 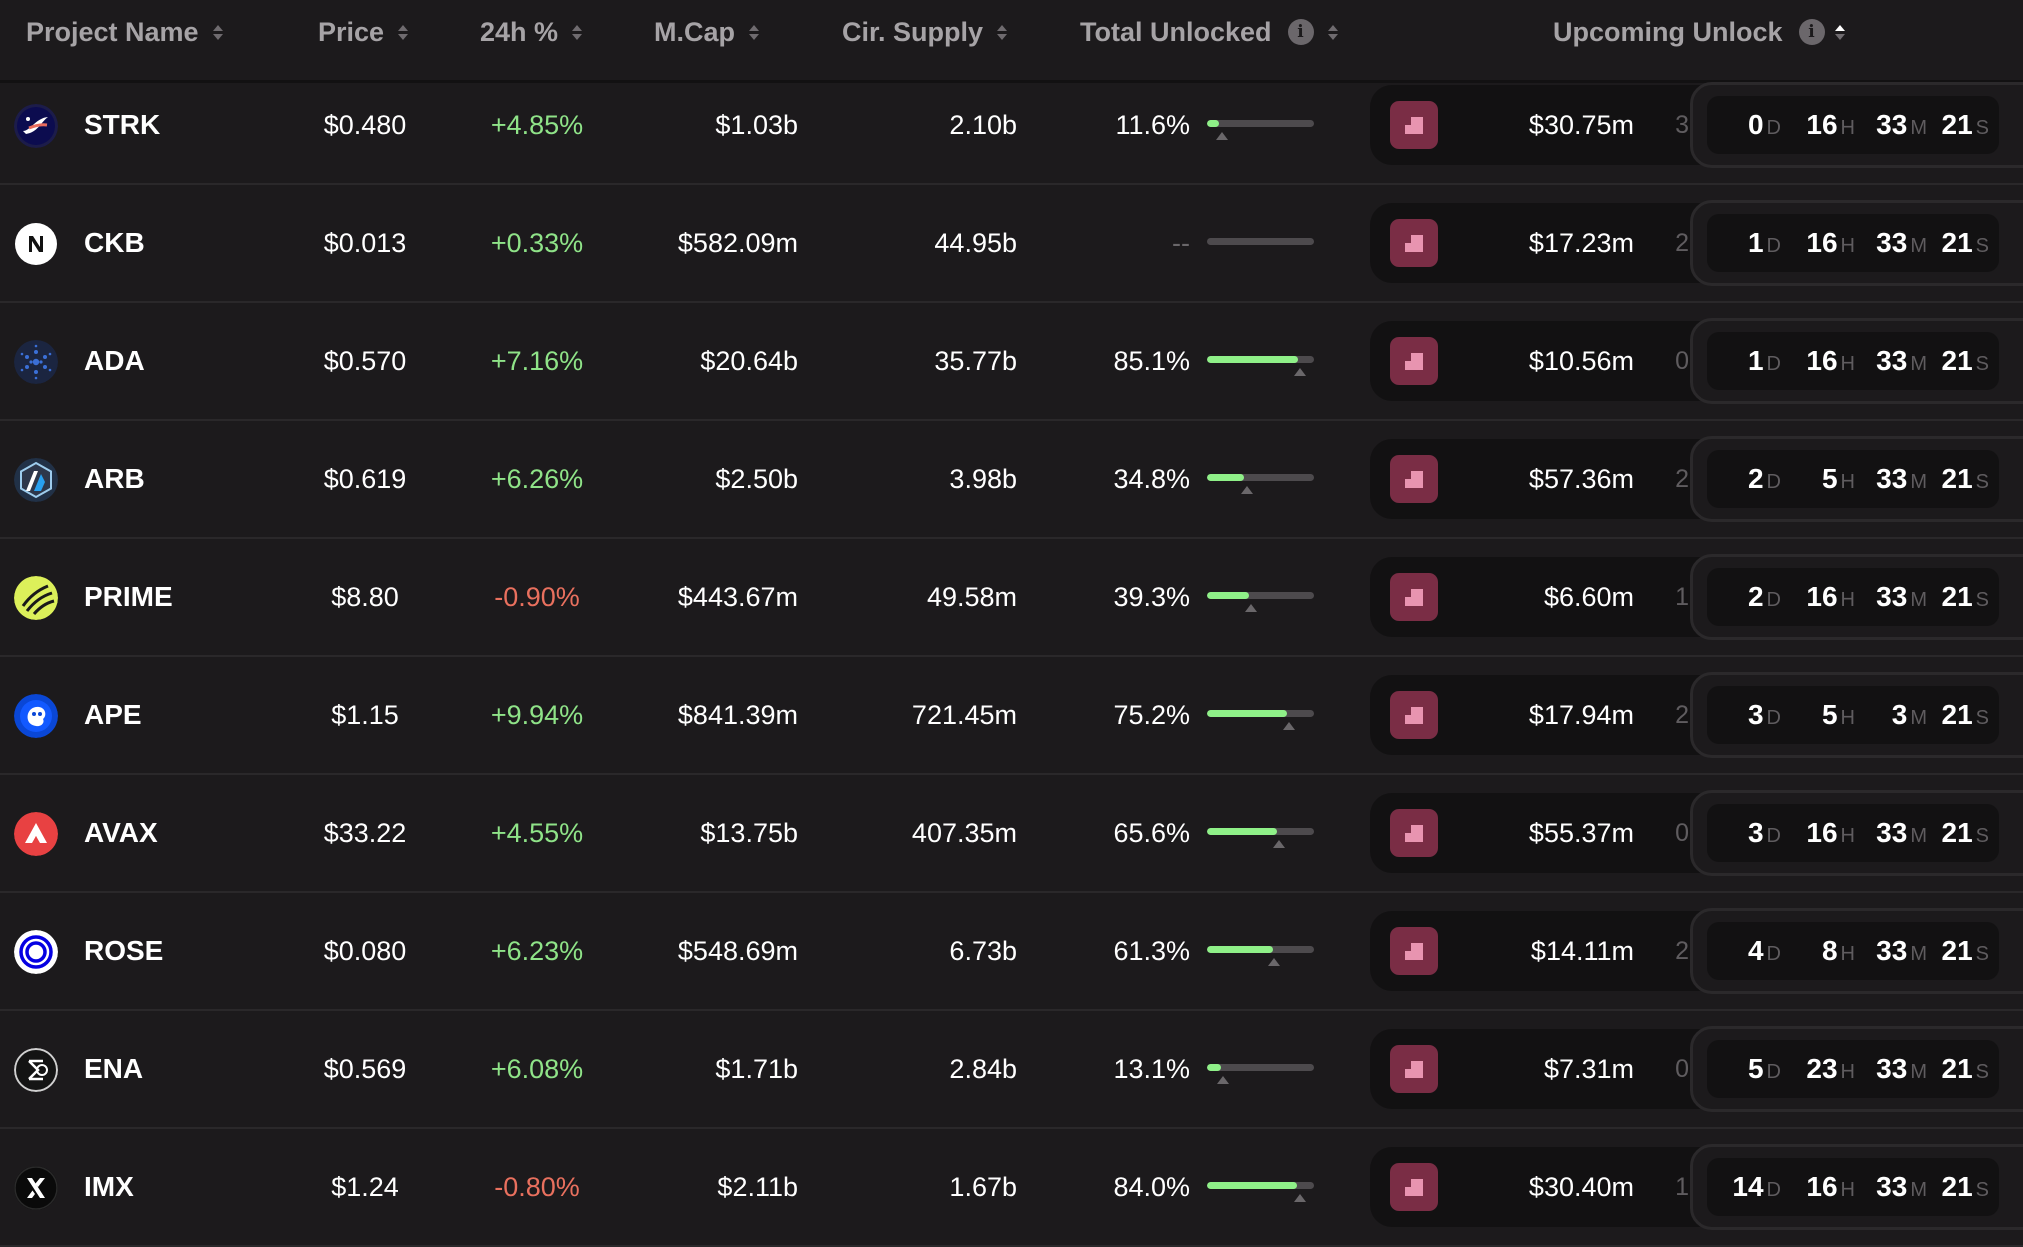 I want to click on total-unlocked-percent: 13.1%, so click(x=1151, y=1068).